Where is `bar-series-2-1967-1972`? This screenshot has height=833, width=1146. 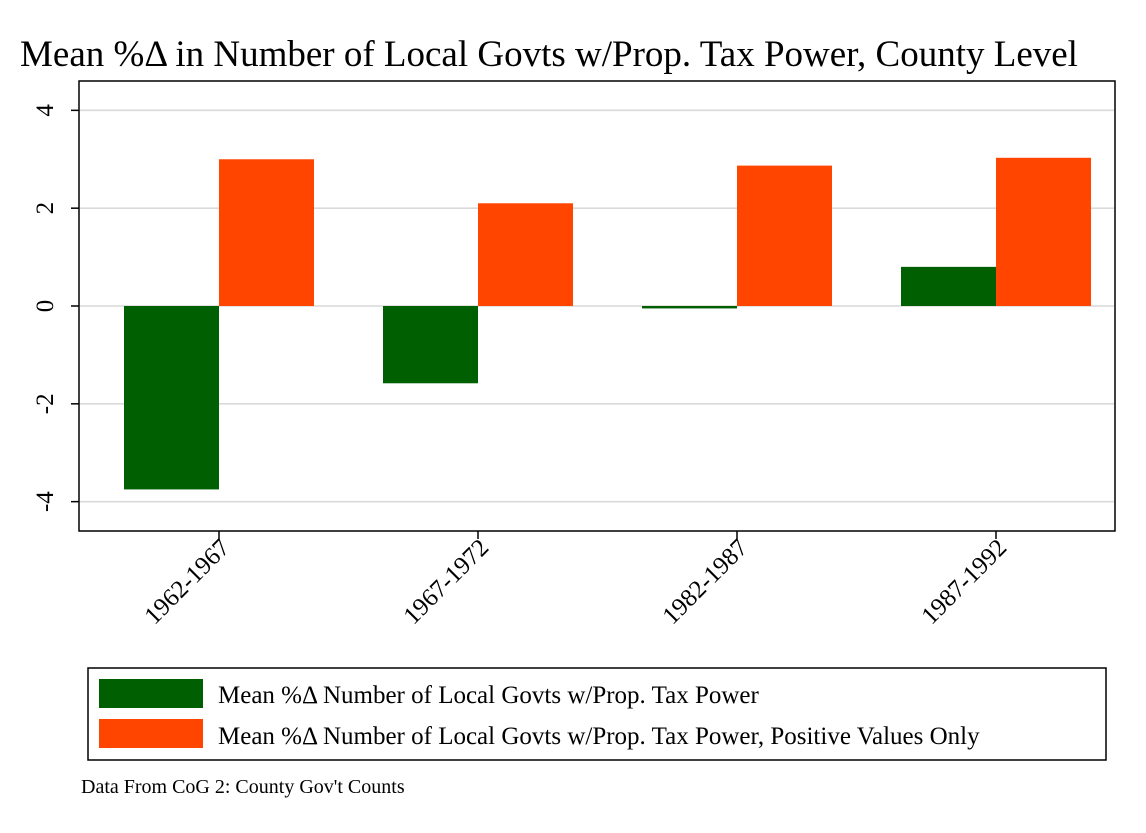
bar-series-2-1967-1972 is located at coordinates (525, 254).